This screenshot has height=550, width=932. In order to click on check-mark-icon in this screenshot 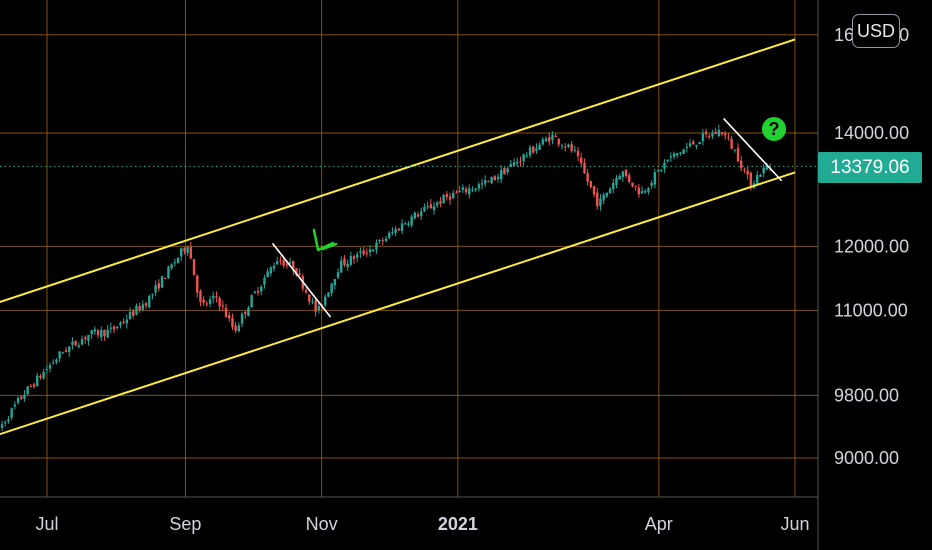, I will do `click(325, 240)`.